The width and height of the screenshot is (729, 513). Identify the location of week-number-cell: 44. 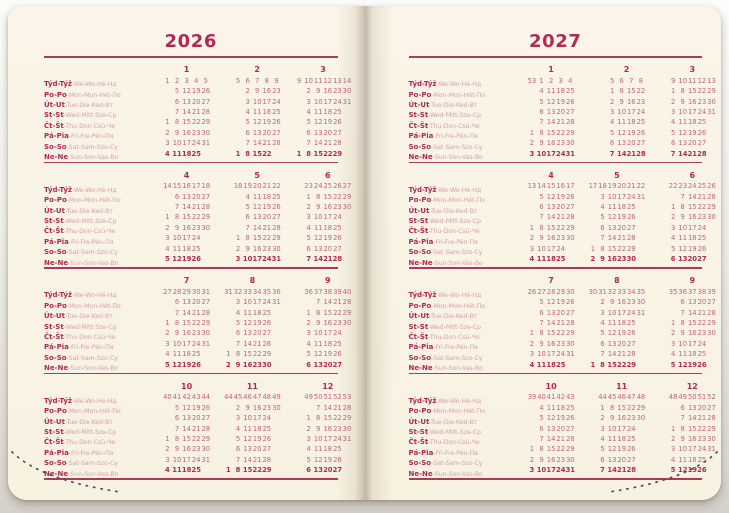
(602, 397).